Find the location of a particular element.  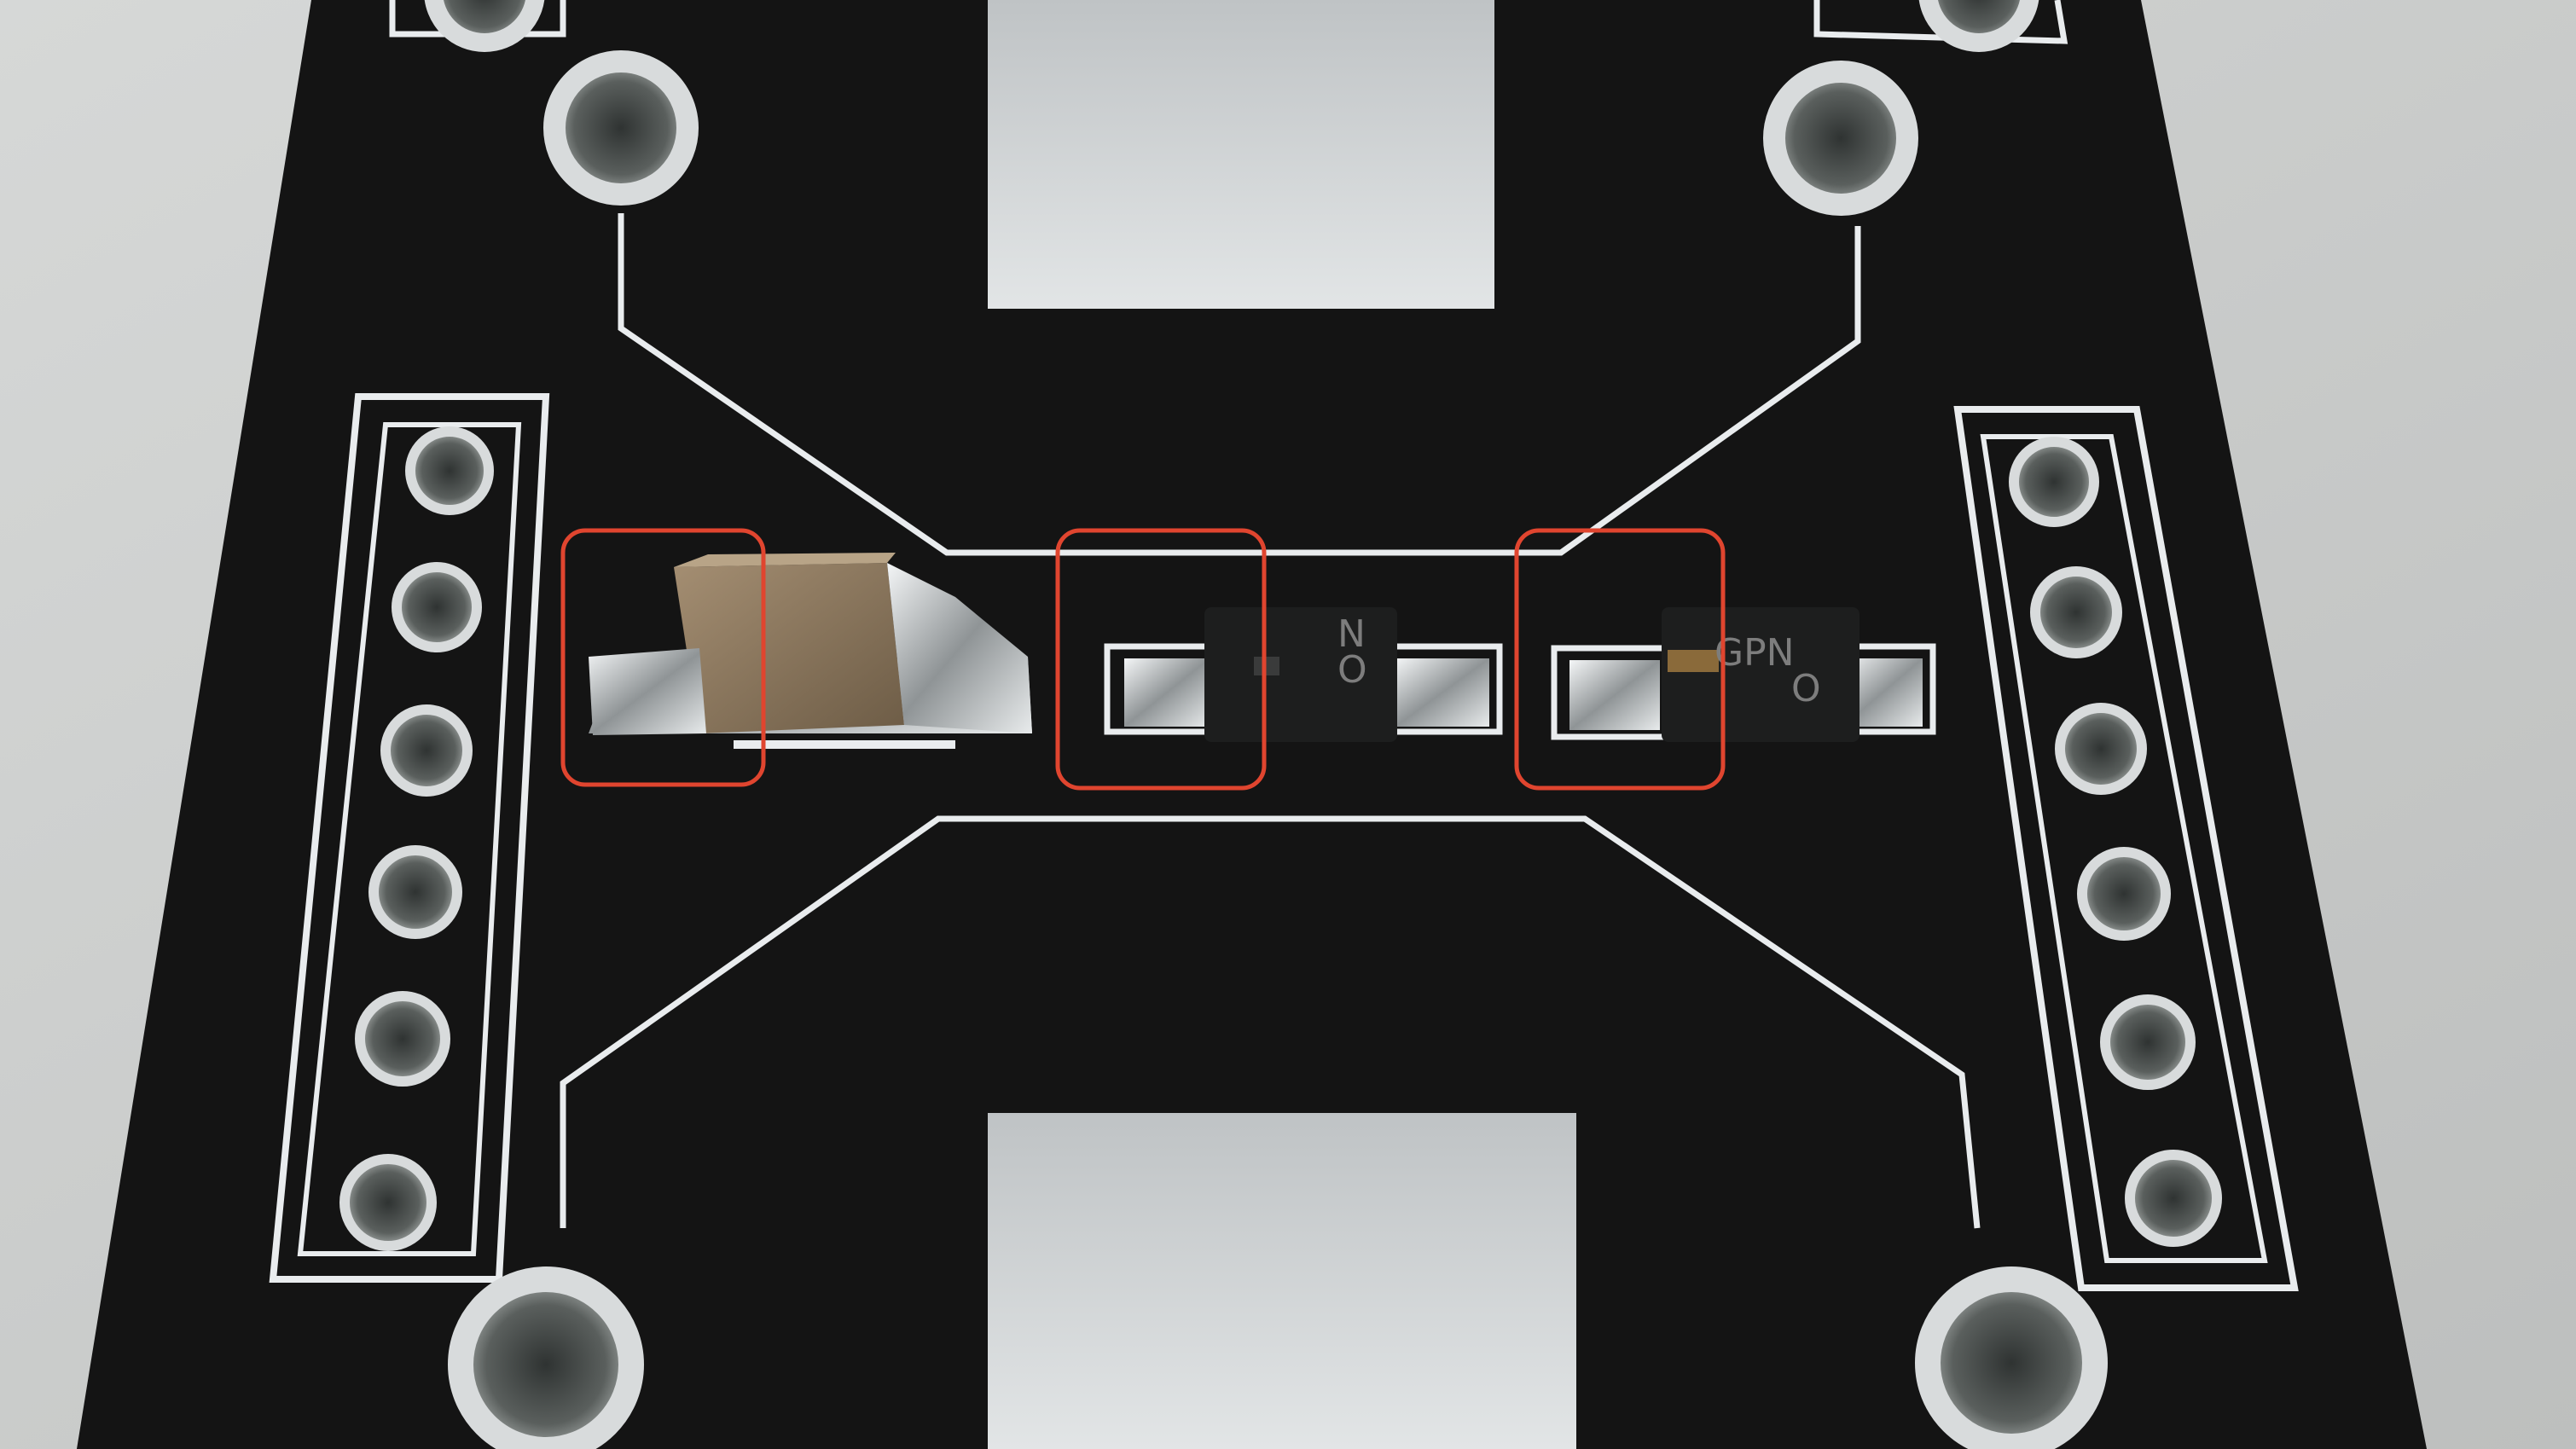

diode-1-marking-line-1: N is located at coordinates (1351, 634).